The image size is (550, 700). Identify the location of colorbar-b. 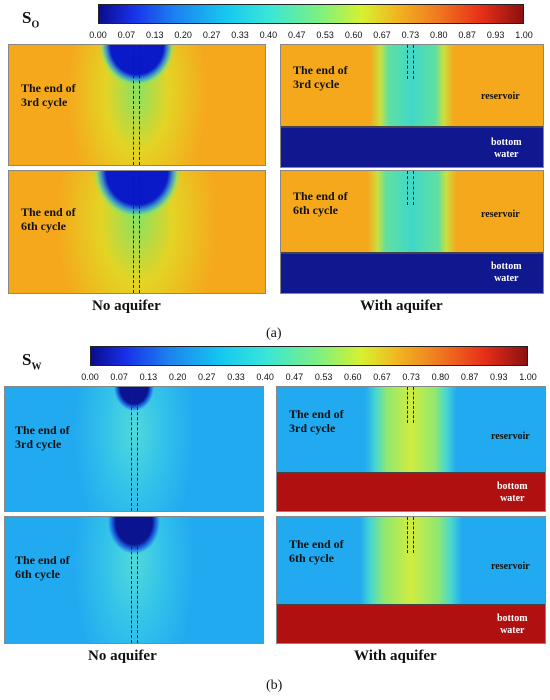
(309, 356).